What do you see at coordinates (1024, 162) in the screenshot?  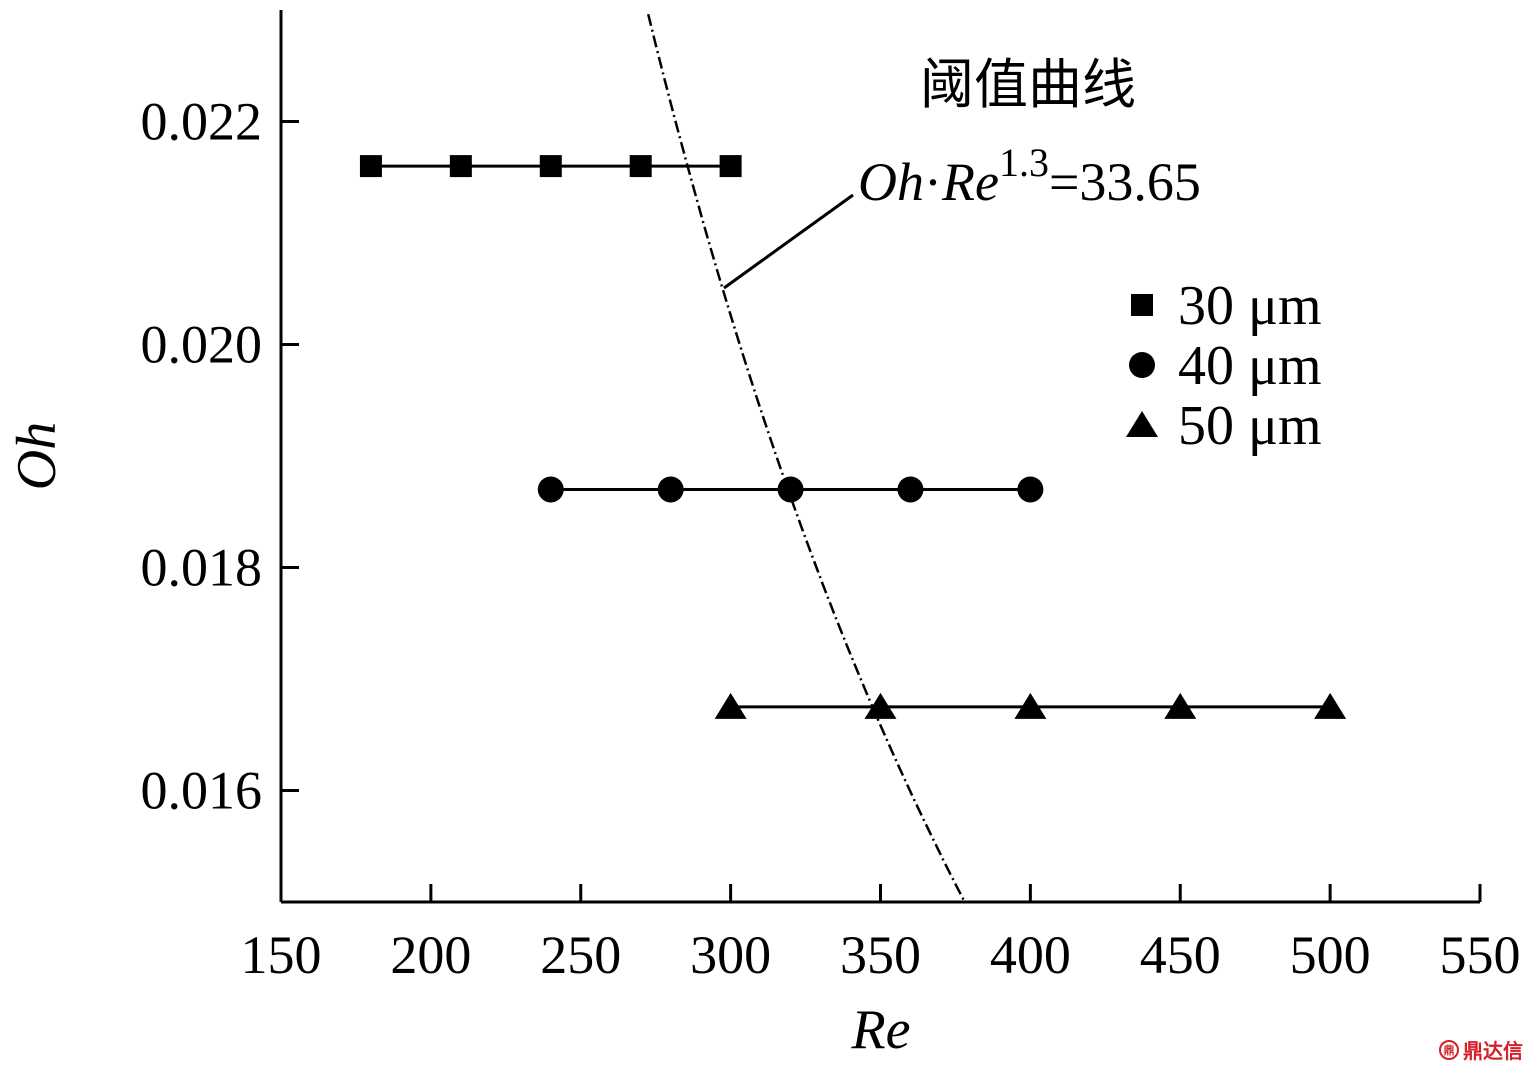 I see `equation-exponent: 1.3` at bounding box center [1024, 162].